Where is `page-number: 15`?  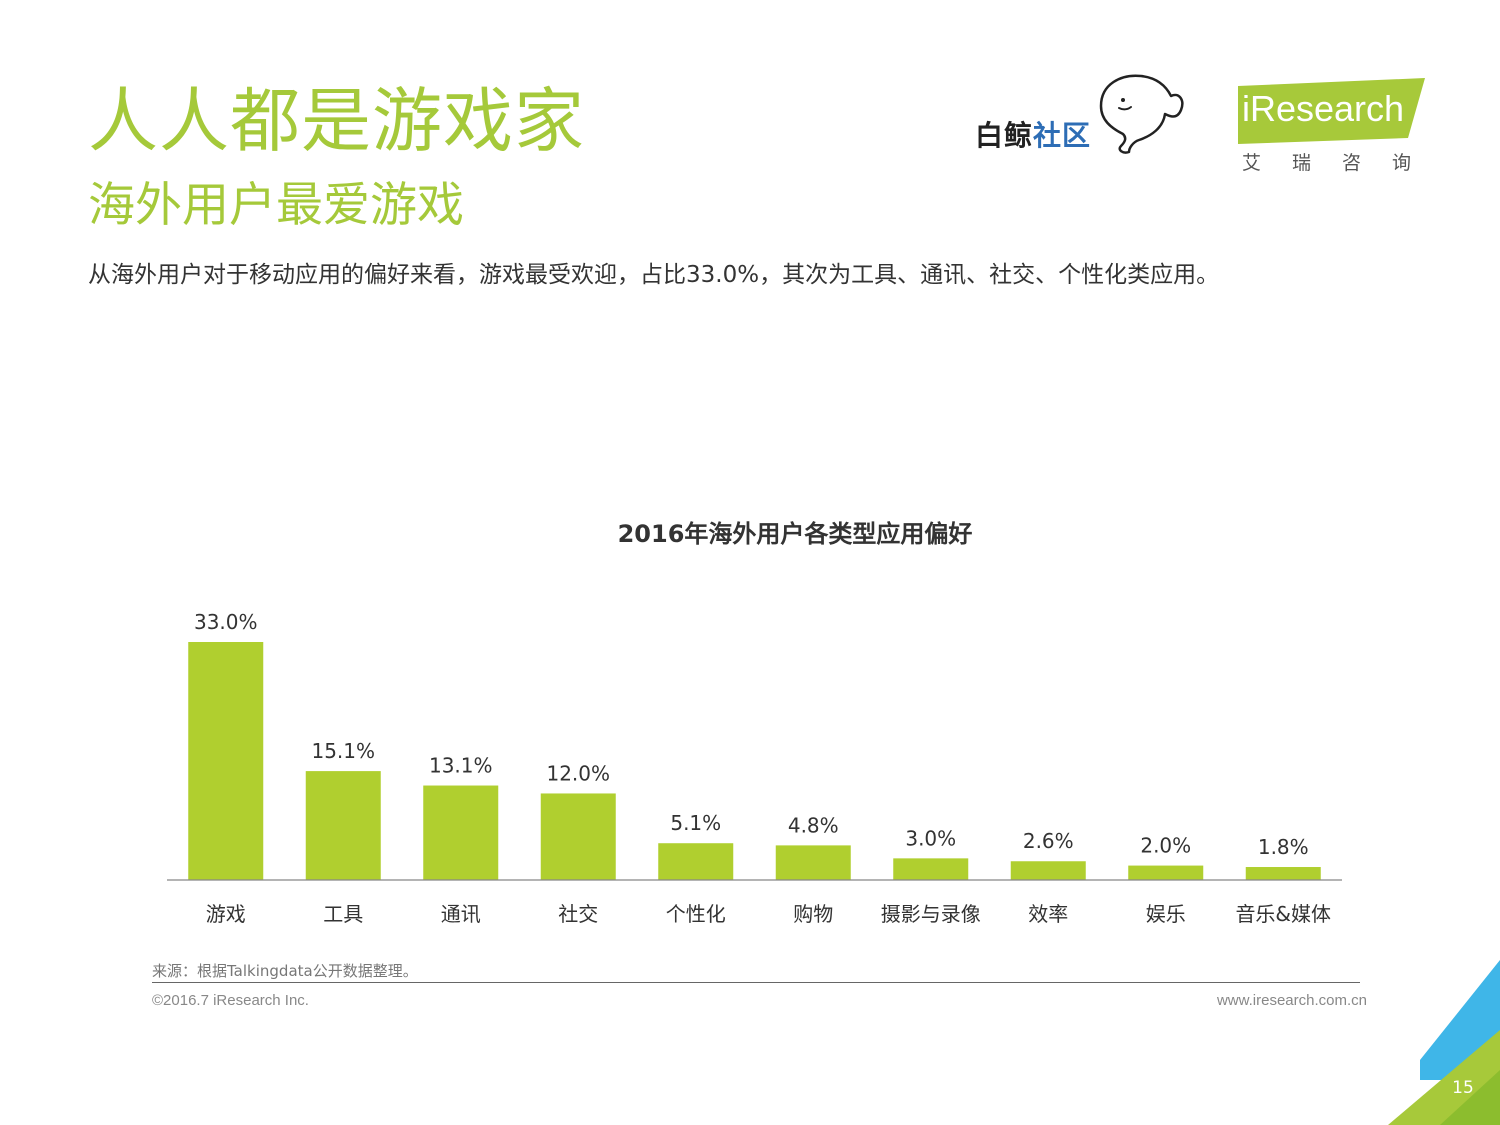 page-number: 15 is located at coordinates (1463, 1088).